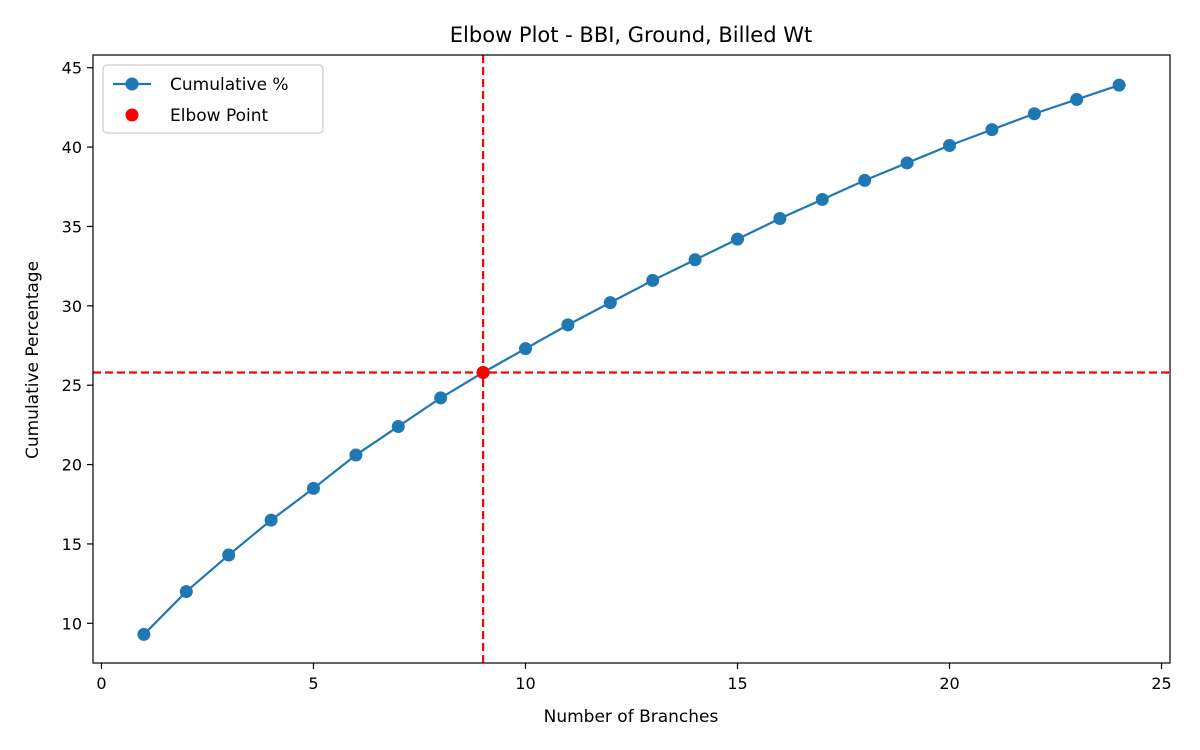 The width and height of the screenshot is (1200, 750). Describe the element at coordinates (1161, 683) in the screenshot. I see `x-tick-label: 25` at that location.